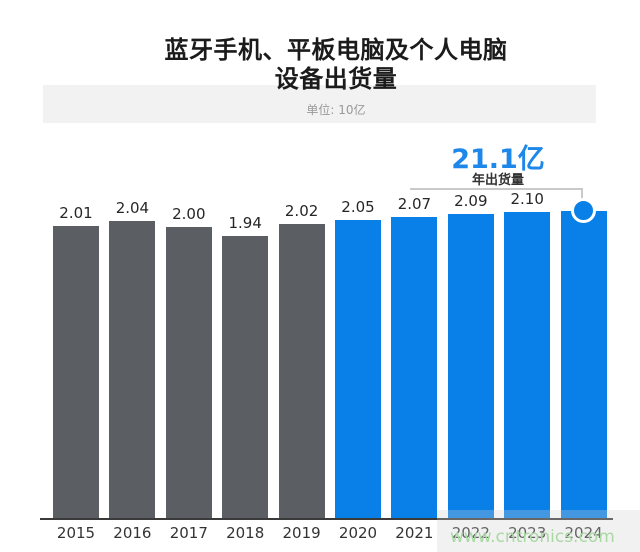  Describe the element at coordinates (132, 208) in the screenshot. I see `bar-value-label-2016: 2.04` at that location.